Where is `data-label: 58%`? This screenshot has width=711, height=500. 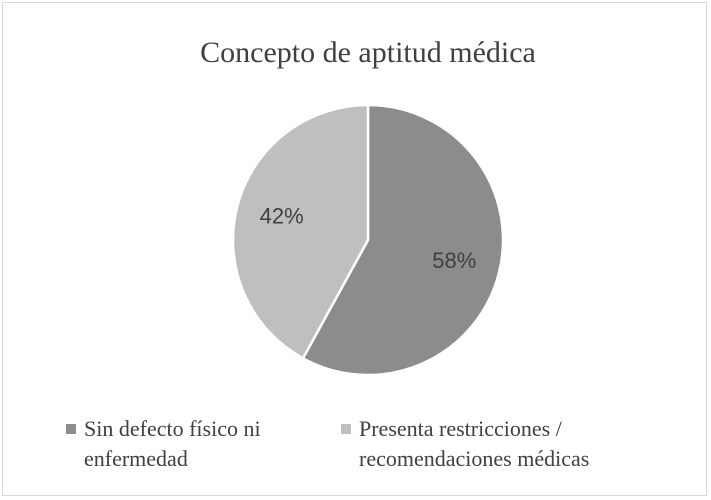 data-label: 58% is located at coordinates (454, 260).